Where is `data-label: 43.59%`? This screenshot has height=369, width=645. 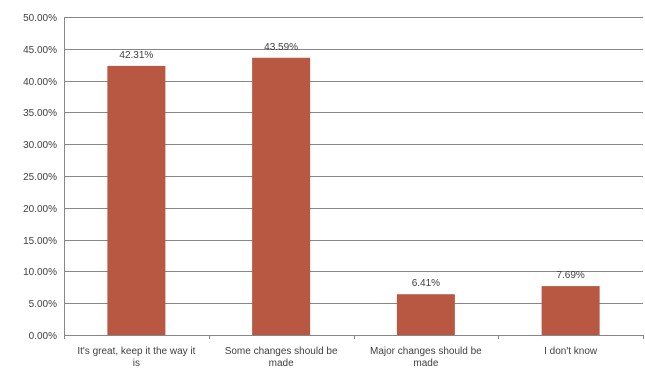 data-label: 43.59% is located at coordinates (281, 47).